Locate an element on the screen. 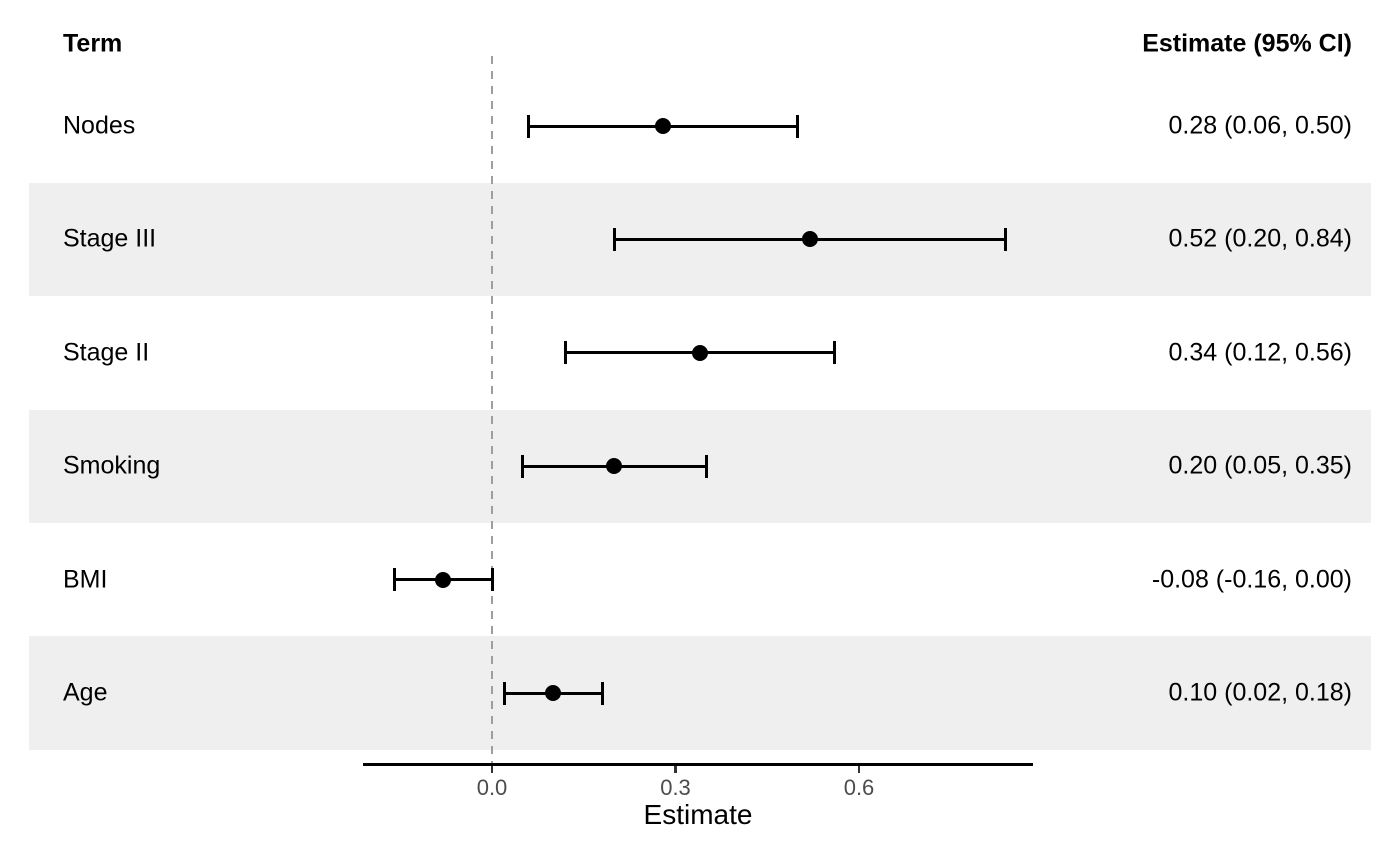  term-label: Stage III is located at coordinates (110, 238).